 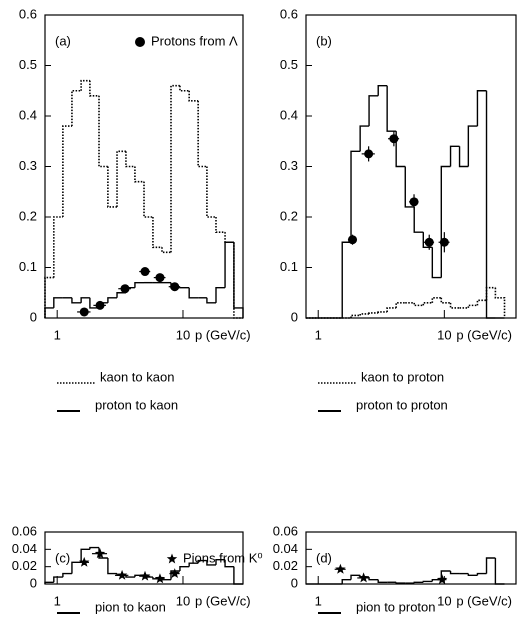 What do you see at coordinates (130, 606) in the screenshot?
I see `legend-label: pion to kaon` at bounding box center [130, 606].